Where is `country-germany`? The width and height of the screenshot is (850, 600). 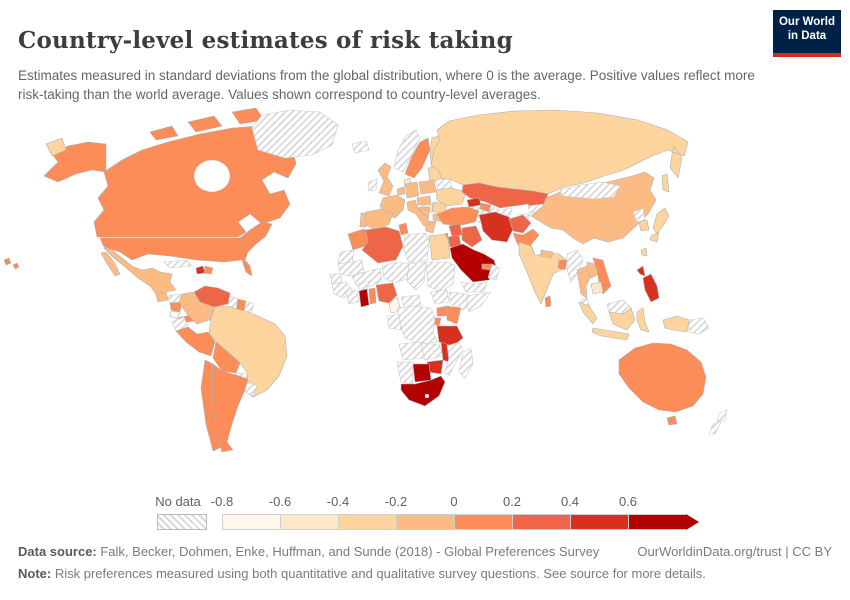
country-germany is located at coordinates (412, 190).